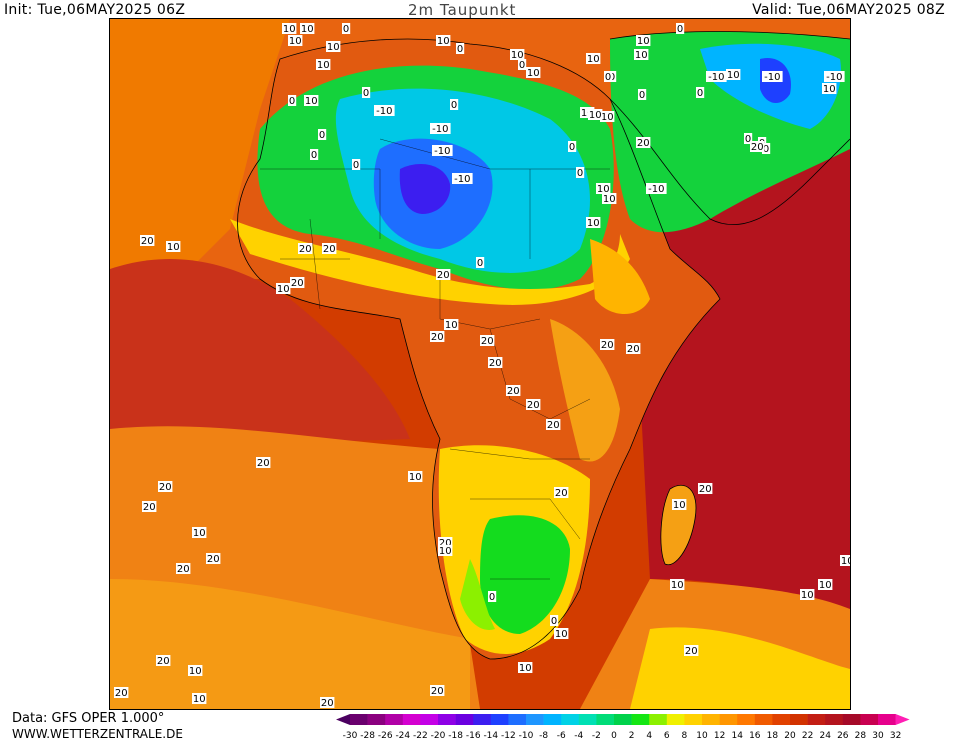 The image size is (959, 741). Describe the element at coordinates (667, 736) in the screenshot. I see `legend-tick-label: 6` at that location.